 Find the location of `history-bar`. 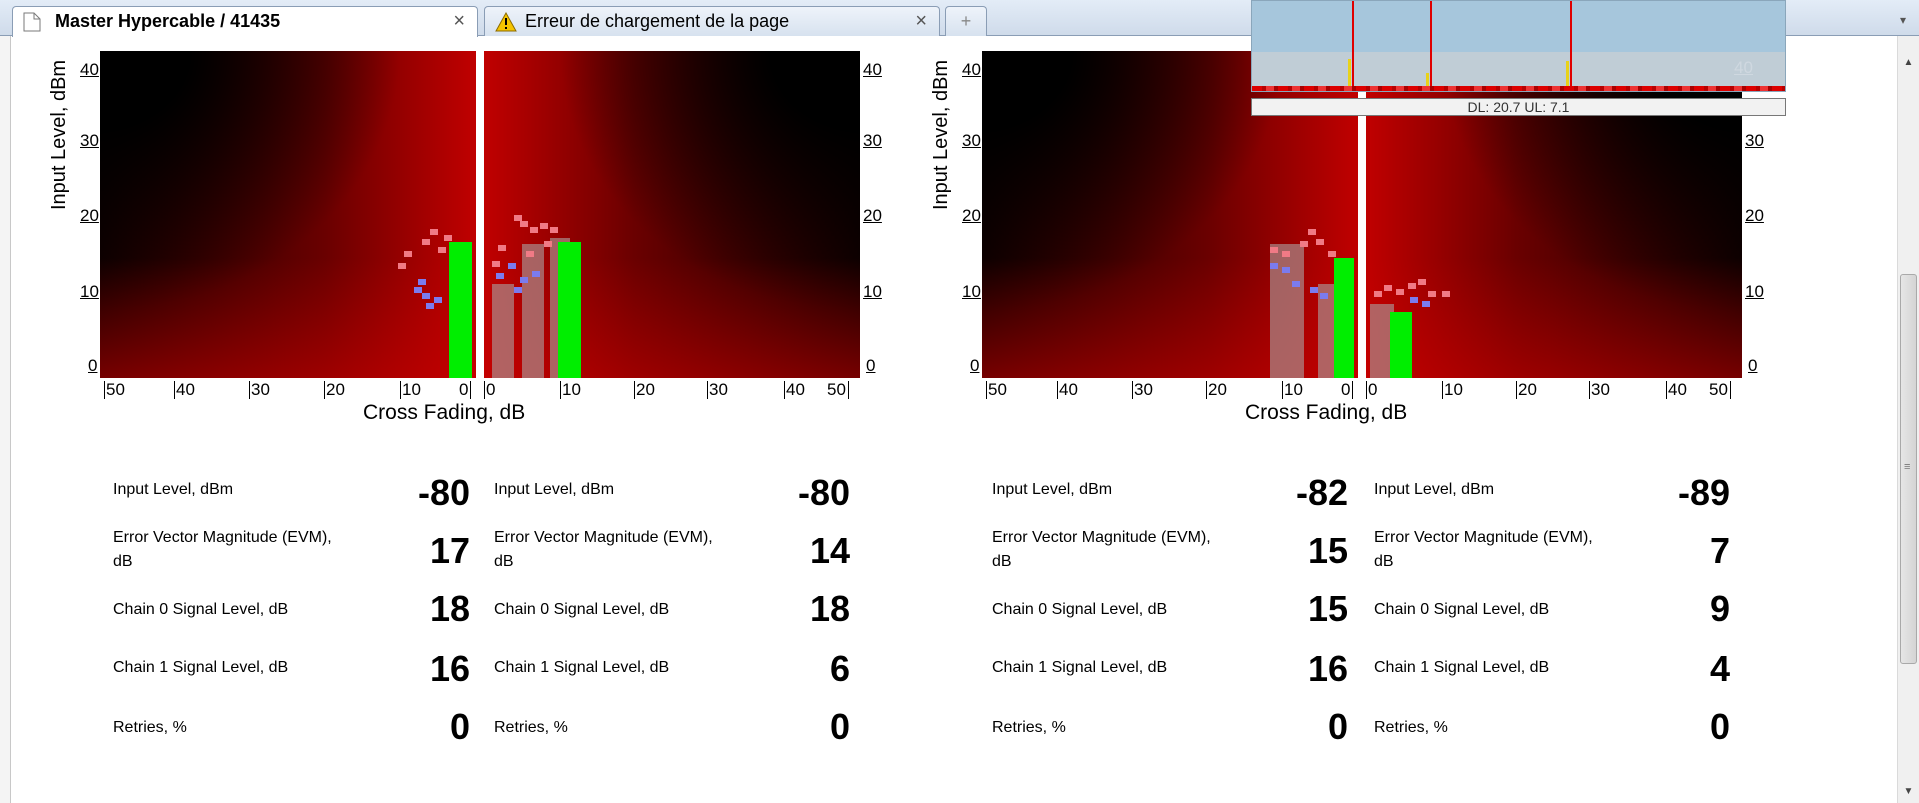

history-bar is located at coordinates (503, 331).